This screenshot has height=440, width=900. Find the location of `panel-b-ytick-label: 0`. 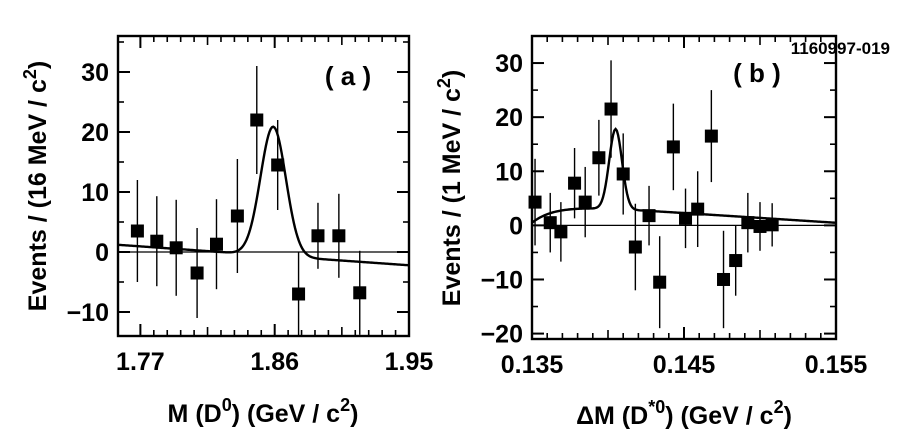

panel-b-ytick-label: 0 is located at coordinates (516, 226).